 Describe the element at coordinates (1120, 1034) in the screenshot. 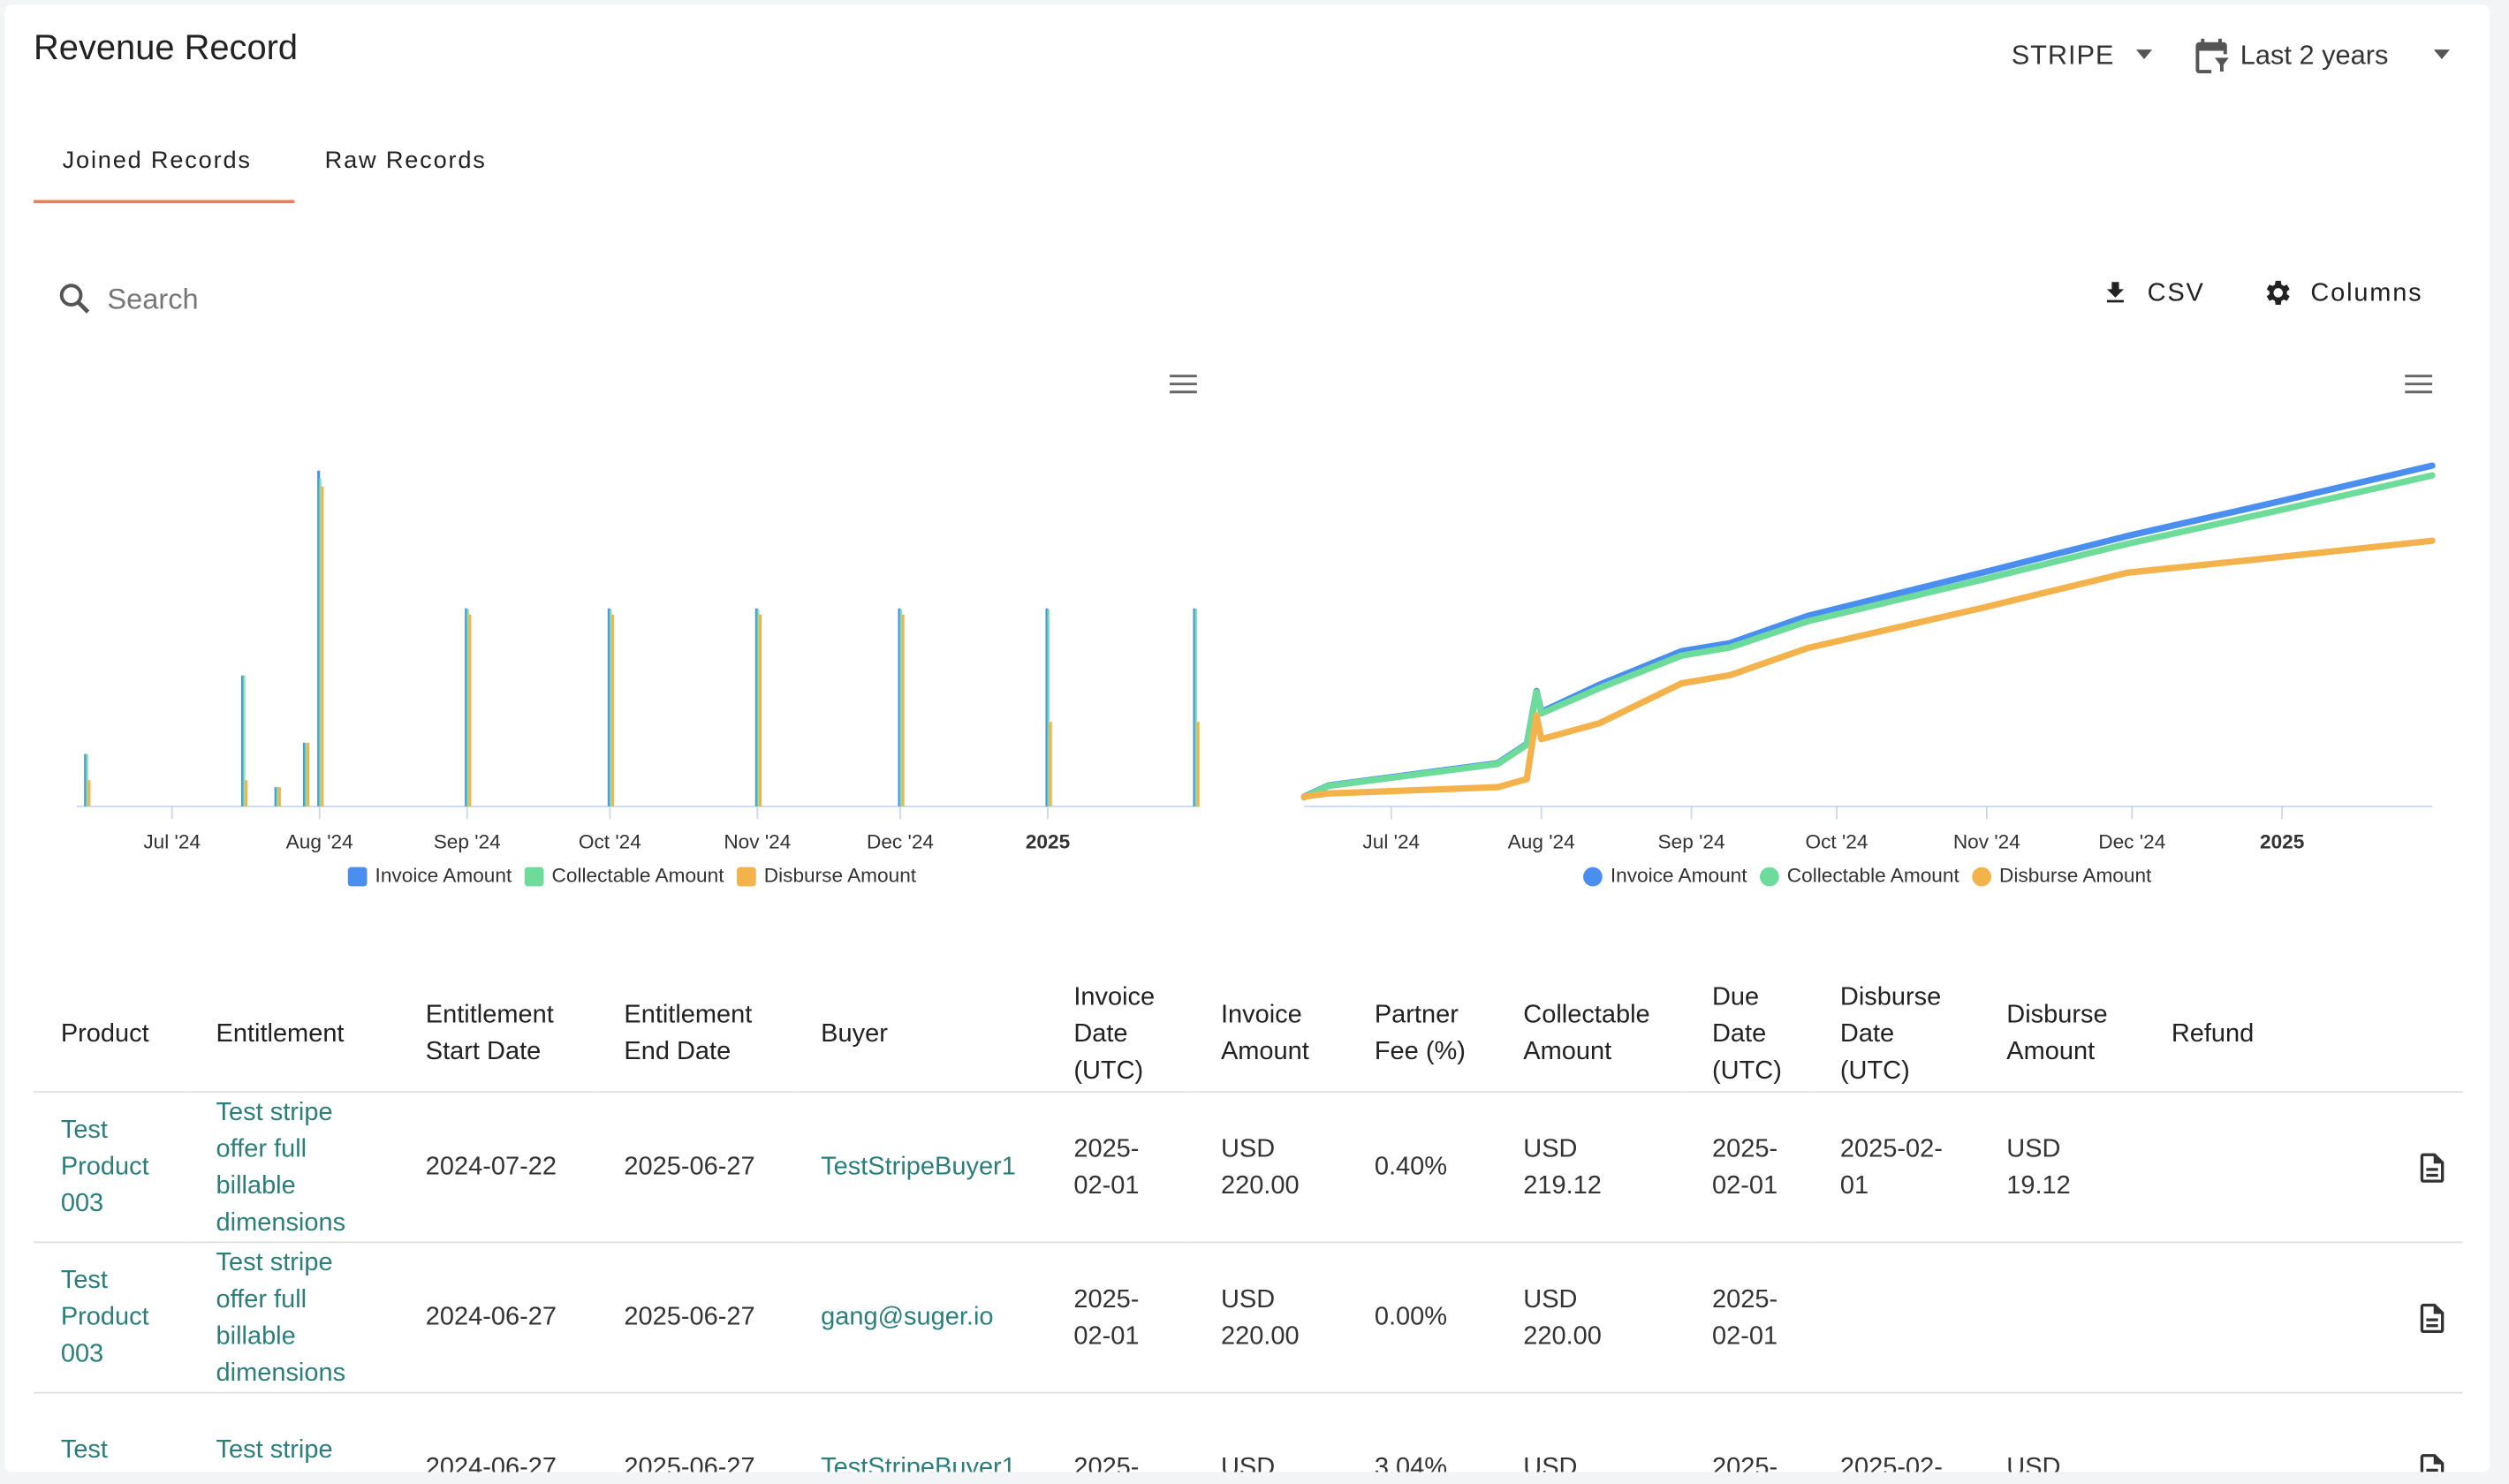

I see `column-header: Invoice Date (UTC)` at that location.